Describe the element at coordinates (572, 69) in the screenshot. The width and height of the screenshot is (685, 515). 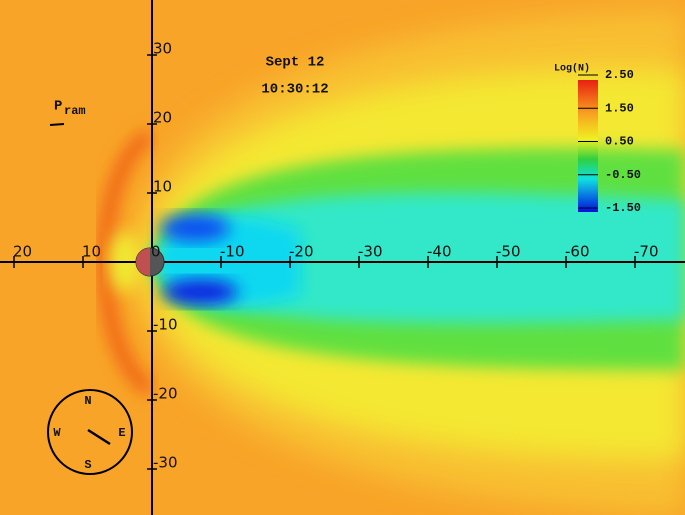
I see `colorbar-label: Log(N)` at that location.